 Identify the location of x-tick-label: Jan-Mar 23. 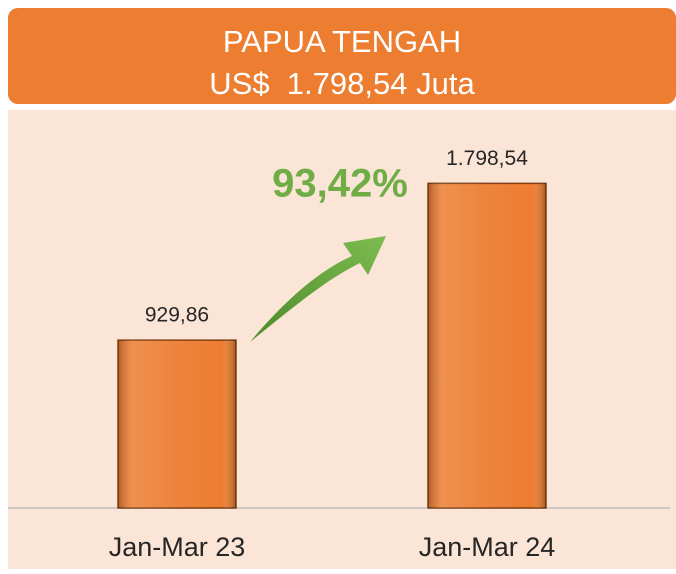
(177, 547).